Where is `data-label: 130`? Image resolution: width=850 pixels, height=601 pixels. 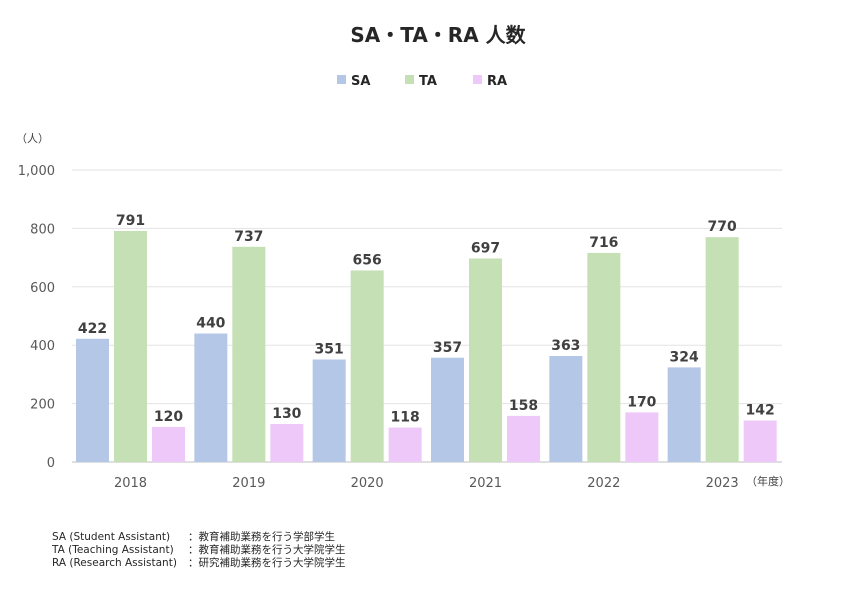 data-label: 130 is located at coordinates (286, 414).